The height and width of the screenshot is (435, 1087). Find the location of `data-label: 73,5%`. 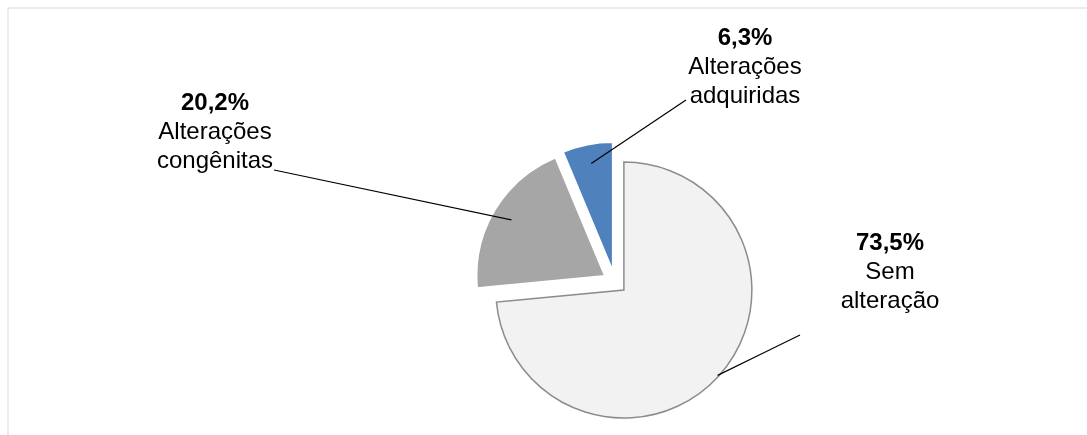

data-label: 73,5% is located at coordinates (890, 241).